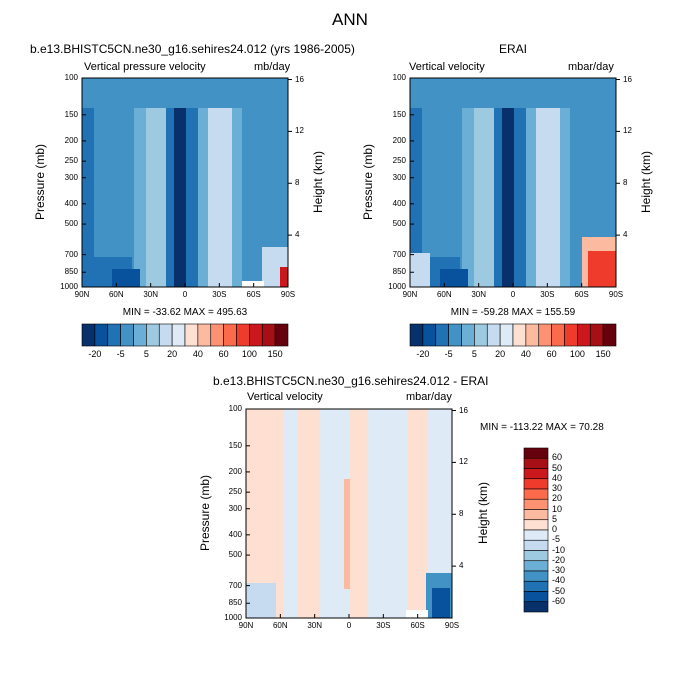 This screenshot has width=700, height=700. Describe the element at coordinates (559, 600) in the screenshot. I see `colorbar-label: -60` at that location.